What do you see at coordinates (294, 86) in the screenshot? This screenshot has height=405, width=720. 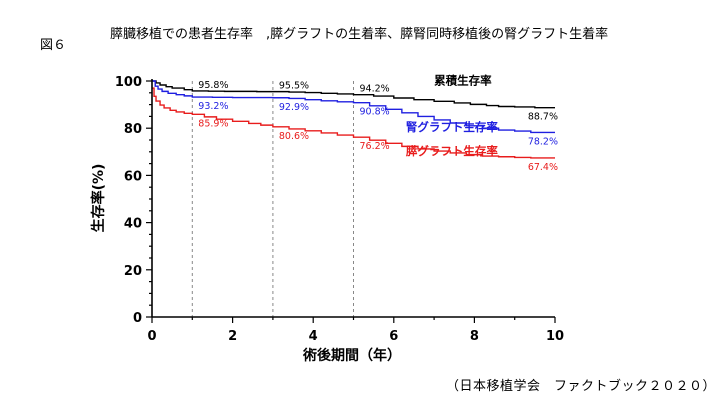 I see `data-label: 95.5%` at bounding box center [294, 86].